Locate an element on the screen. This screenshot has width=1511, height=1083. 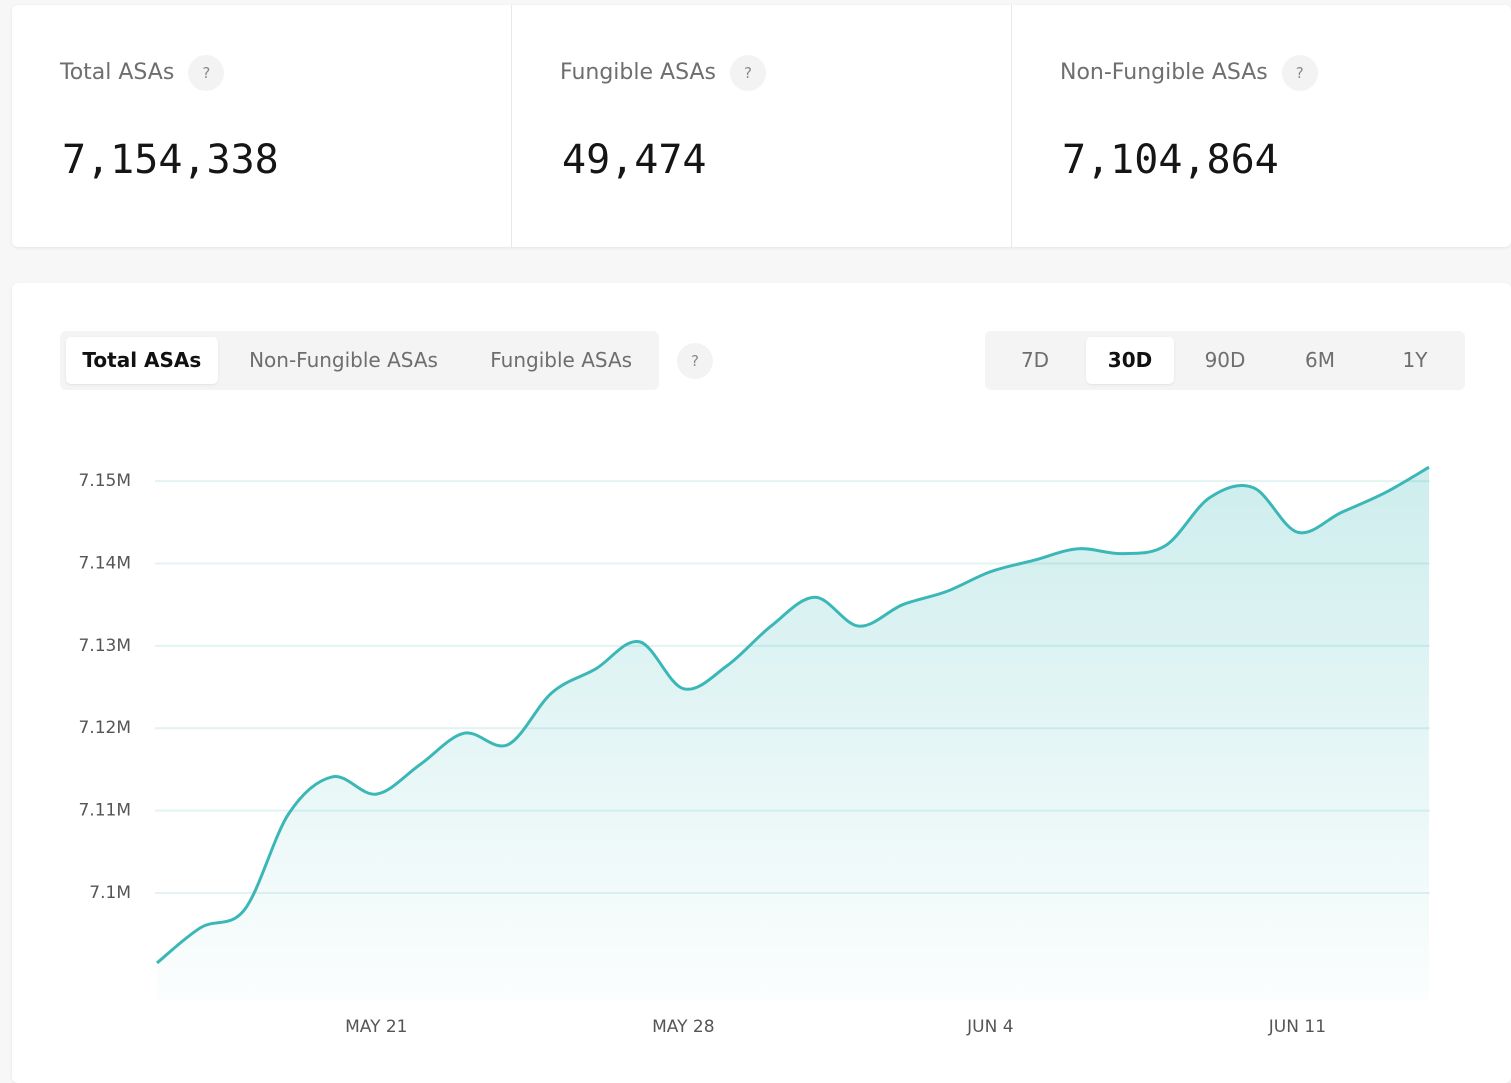
y-tick-label: 7.1M is located at coordinates (110, 893).